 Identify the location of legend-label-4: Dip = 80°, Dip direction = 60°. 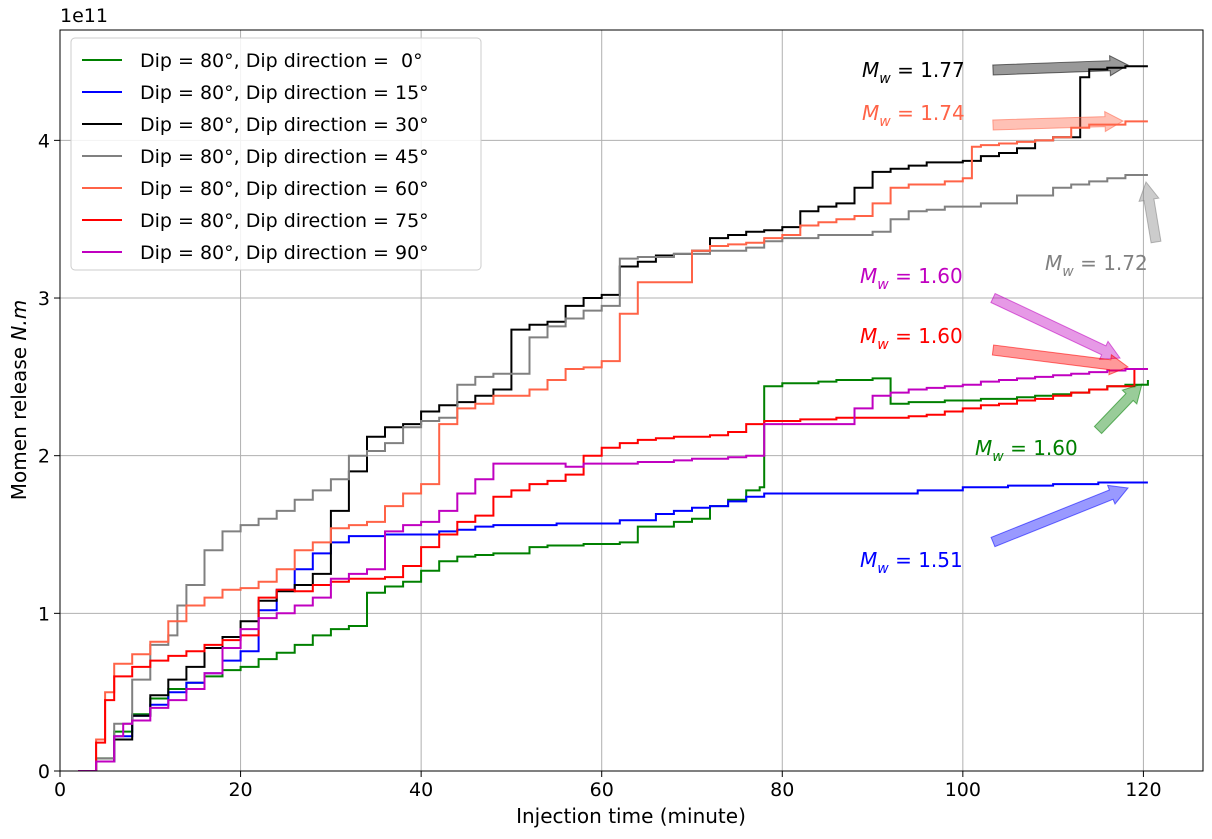
(284, 189).